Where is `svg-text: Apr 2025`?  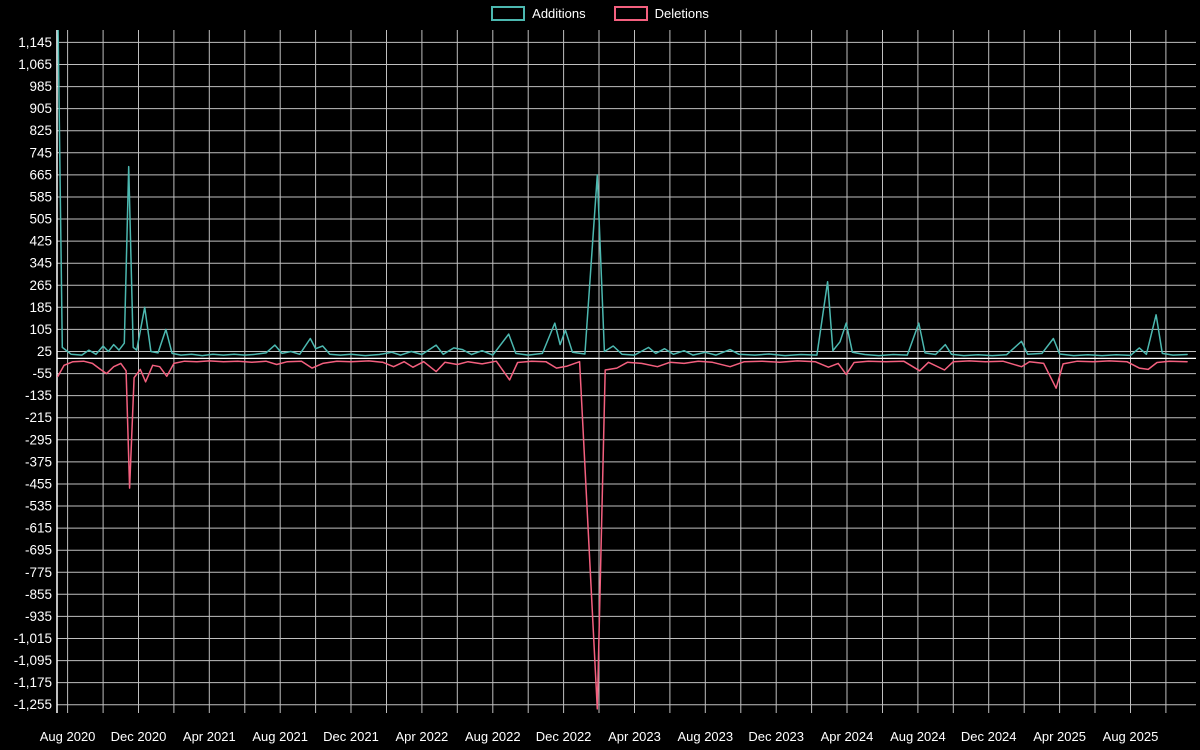
svg-text: Apr 2025 is located at coordinates (1059, 736).